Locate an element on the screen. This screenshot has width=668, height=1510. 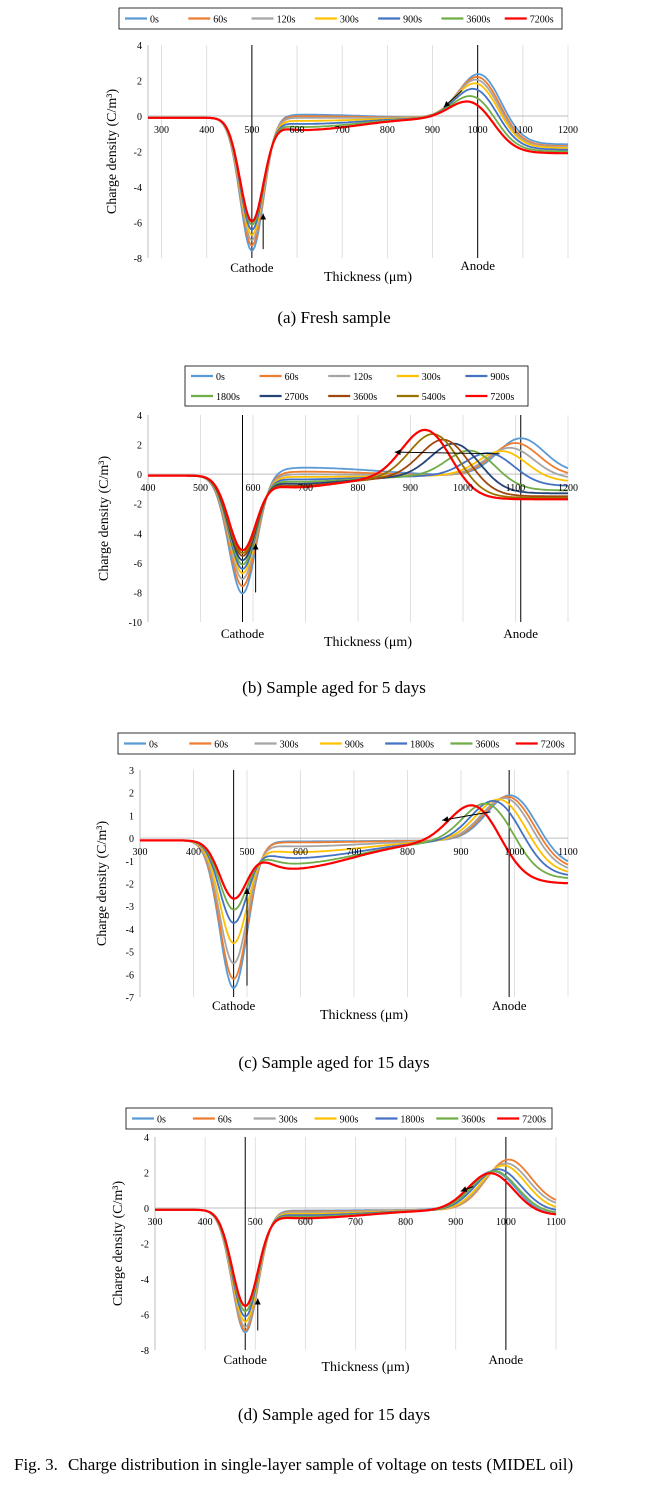
series-line-60s is located at coordinates (358, 161).